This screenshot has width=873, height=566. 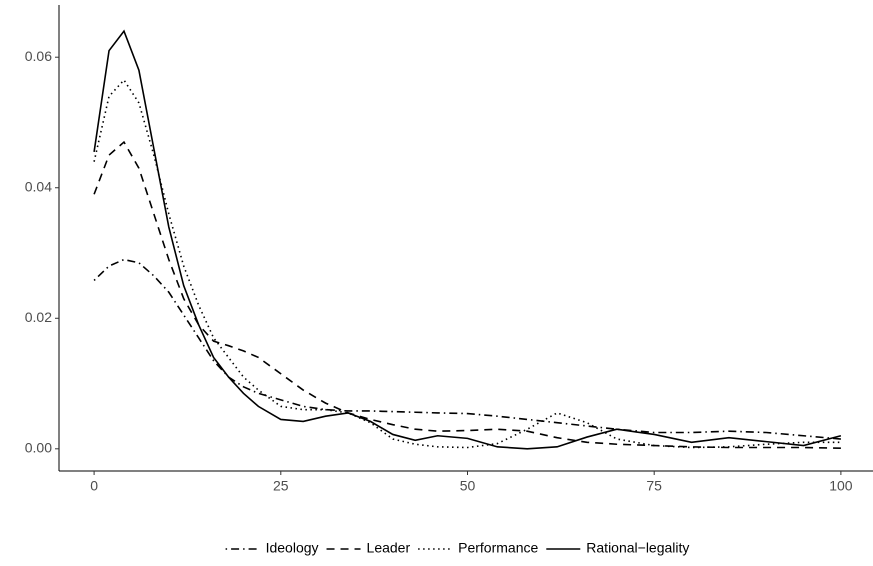 I want to click on legend-label: Rational−legality, so click(x=637, y=548).